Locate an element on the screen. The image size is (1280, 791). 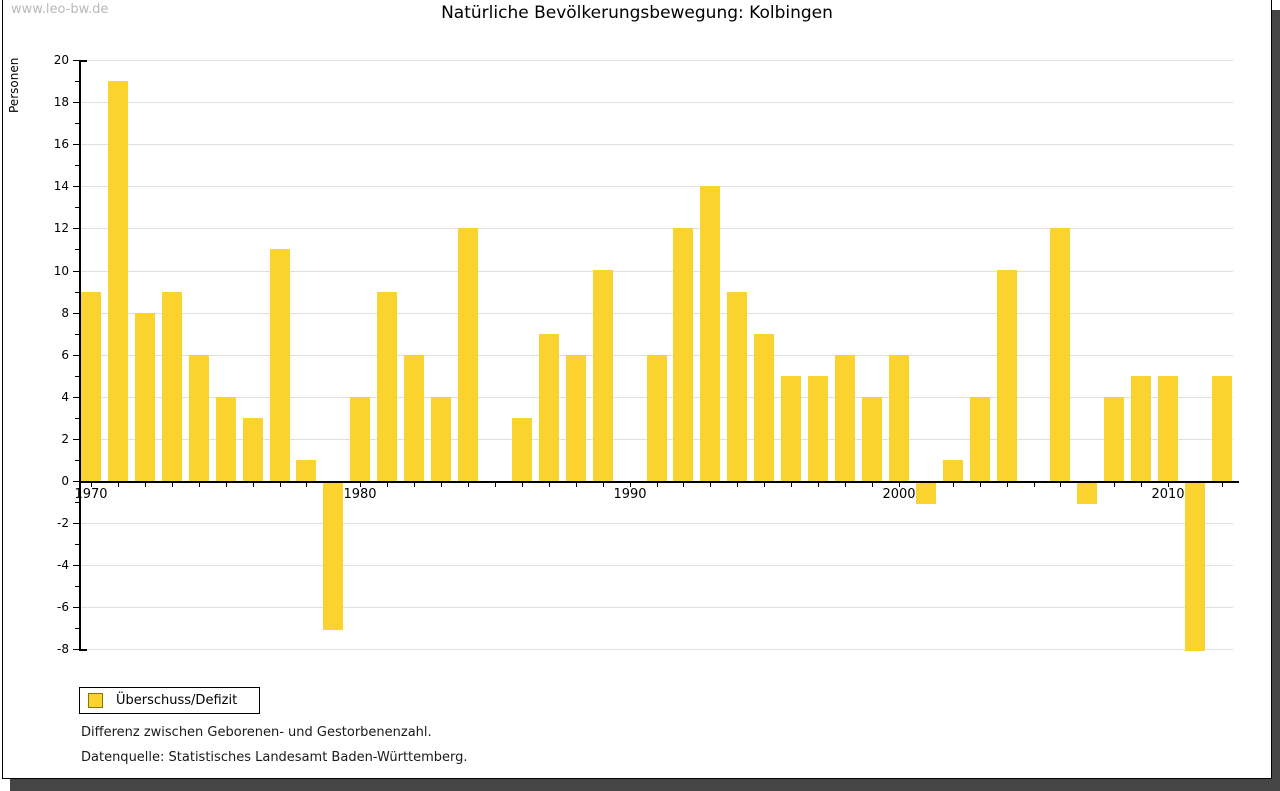
bar-2002 is located at coordinates (953, 470).